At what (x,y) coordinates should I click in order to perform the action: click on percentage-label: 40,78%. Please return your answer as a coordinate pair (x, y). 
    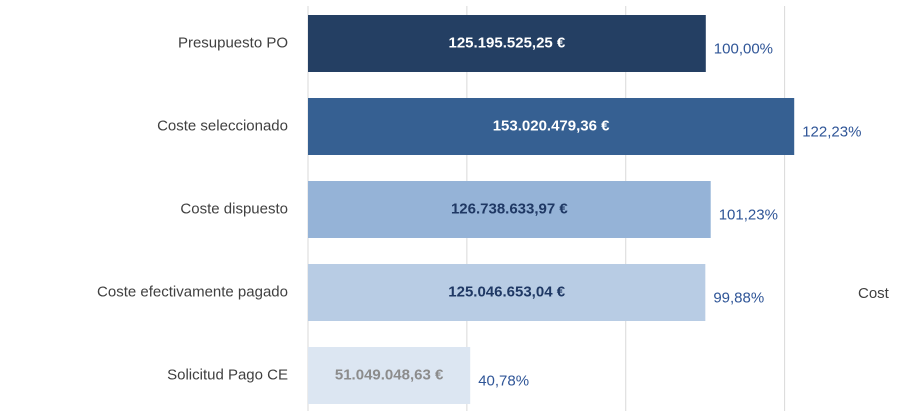
    Looking at the image, I should click on (503, 380).